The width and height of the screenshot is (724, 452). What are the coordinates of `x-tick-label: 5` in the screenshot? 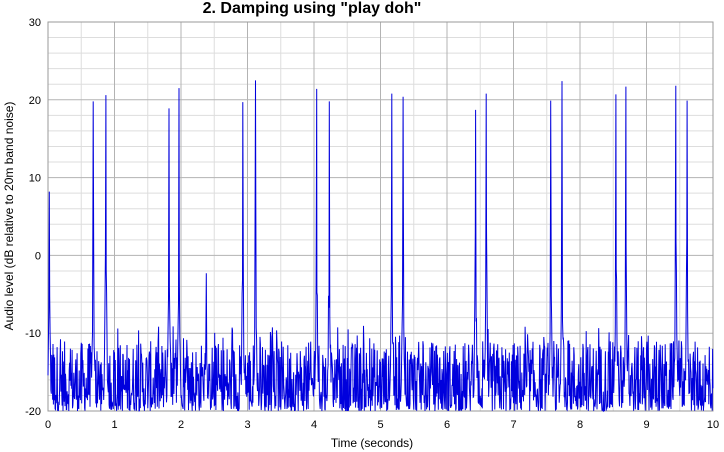 It's located at (380, 425).